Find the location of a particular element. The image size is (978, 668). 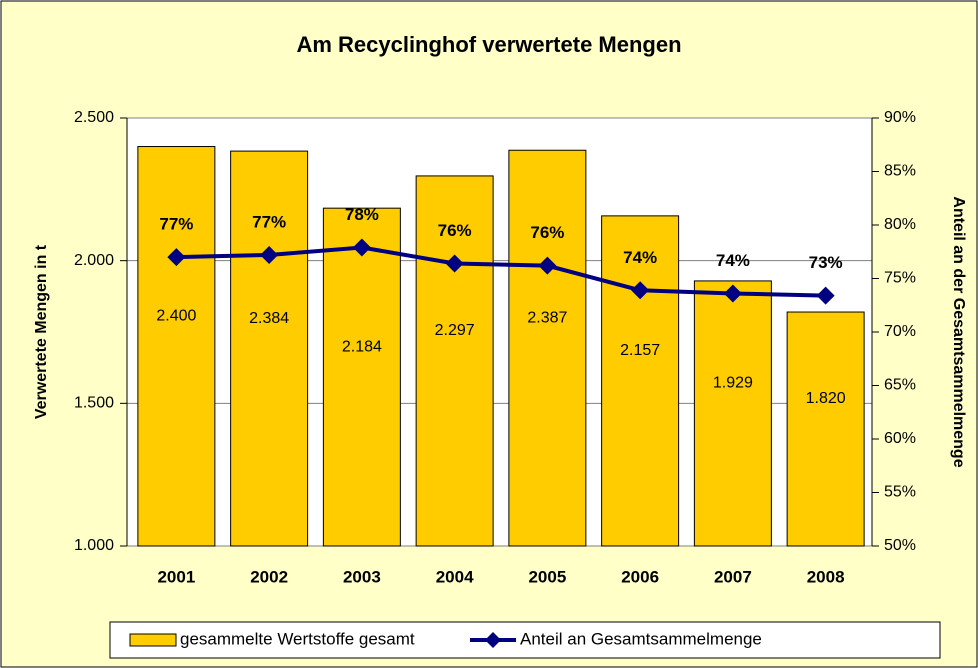

y2-tick-label: 65% is located at coordinates (900, 385).